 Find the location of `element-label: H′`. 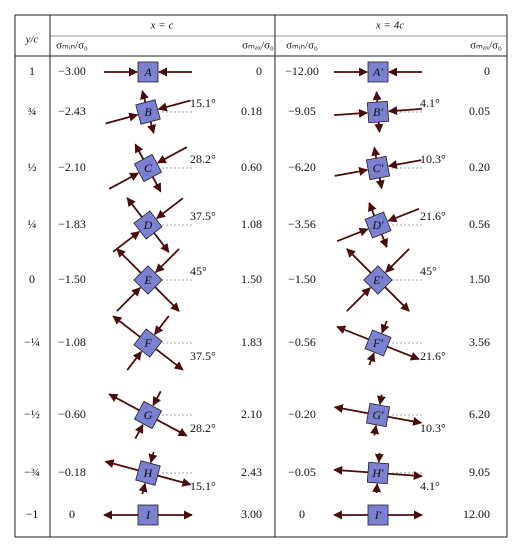

element-label: H′ is located at coordinates (377, 473).